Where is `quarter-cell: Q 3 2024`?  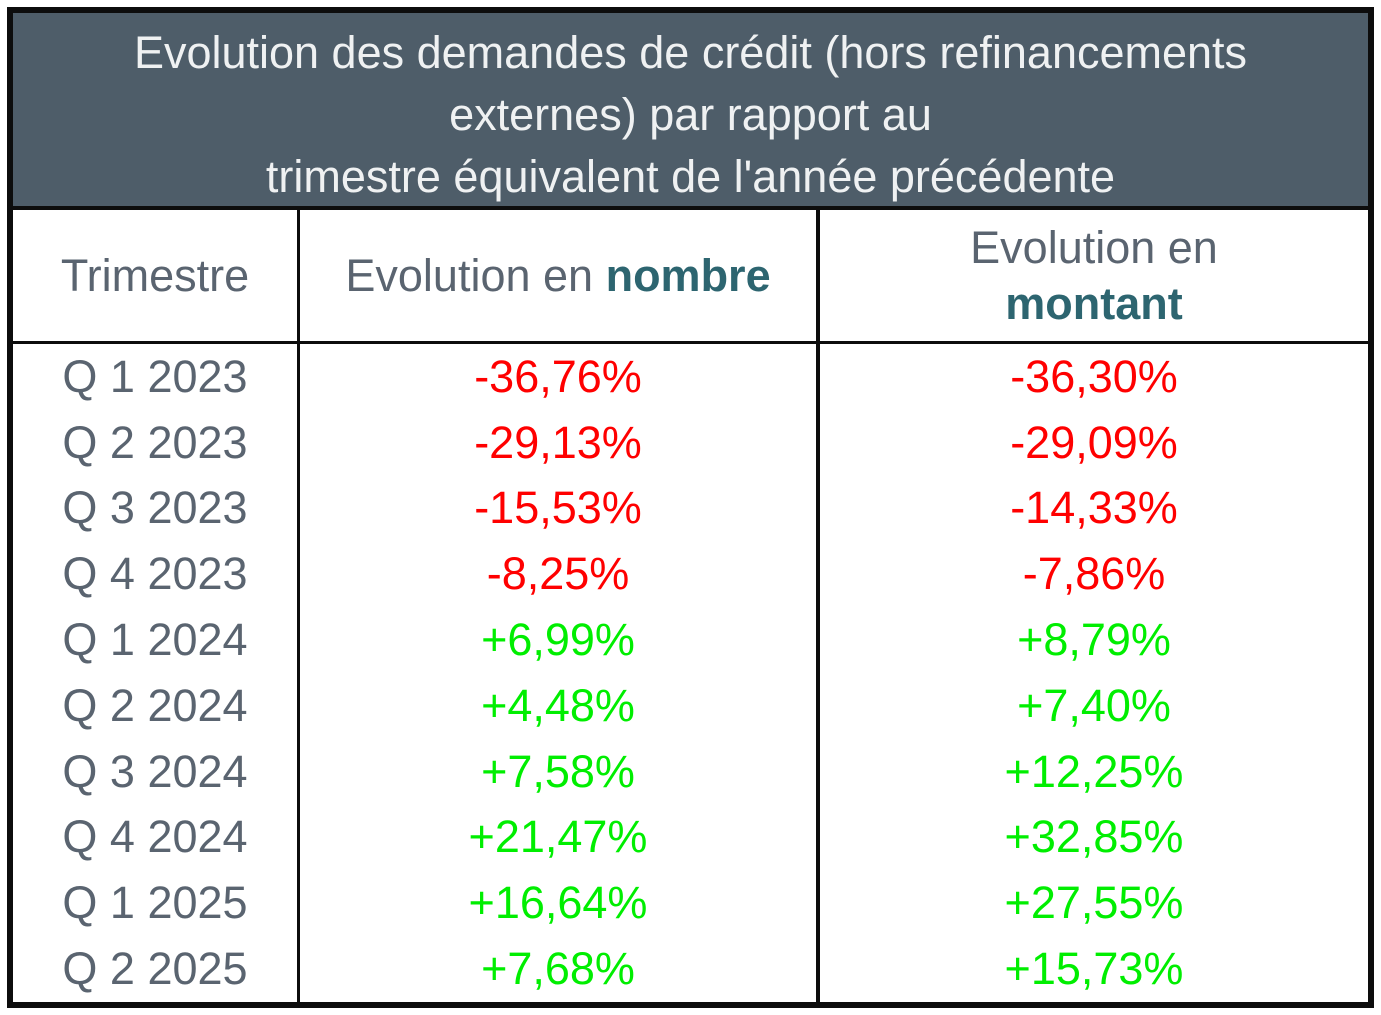
quarter-cell: Q 3 2024 is located at coordinates (156, 771).